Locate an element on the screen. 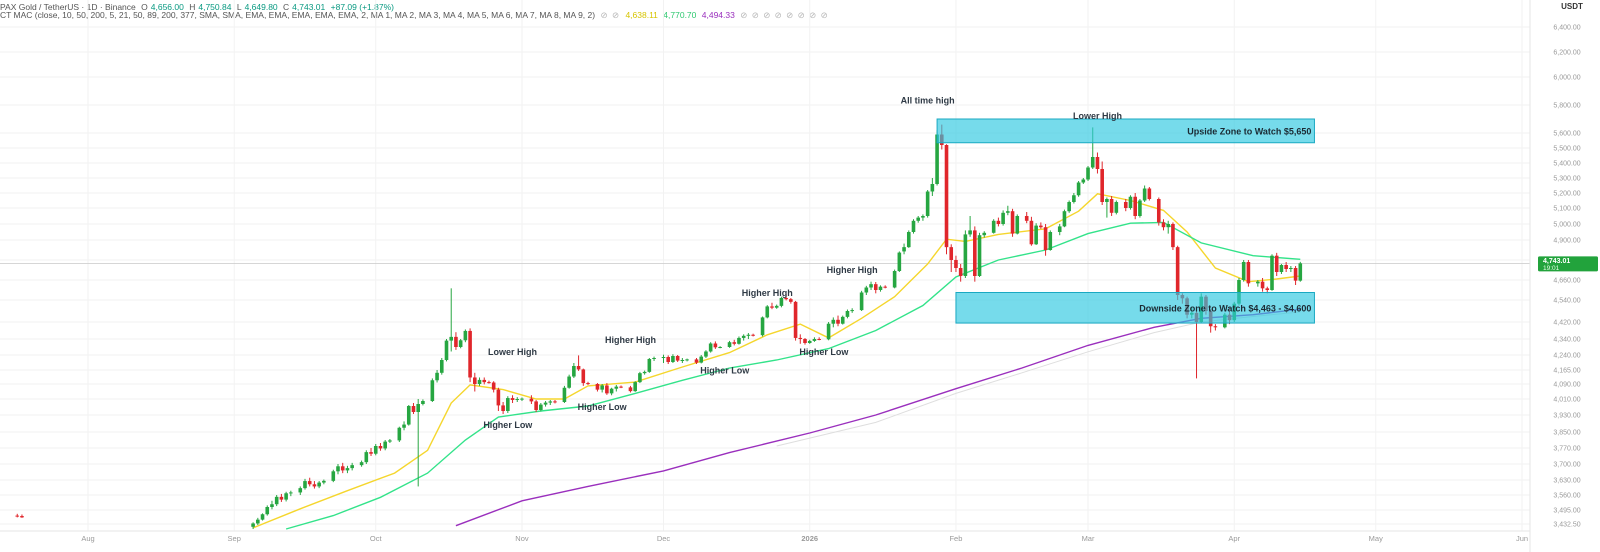 The width and height of the screenshot is (1600, 552). price-tick-label: 3,930.00 is located at coordinates (1566, 416).